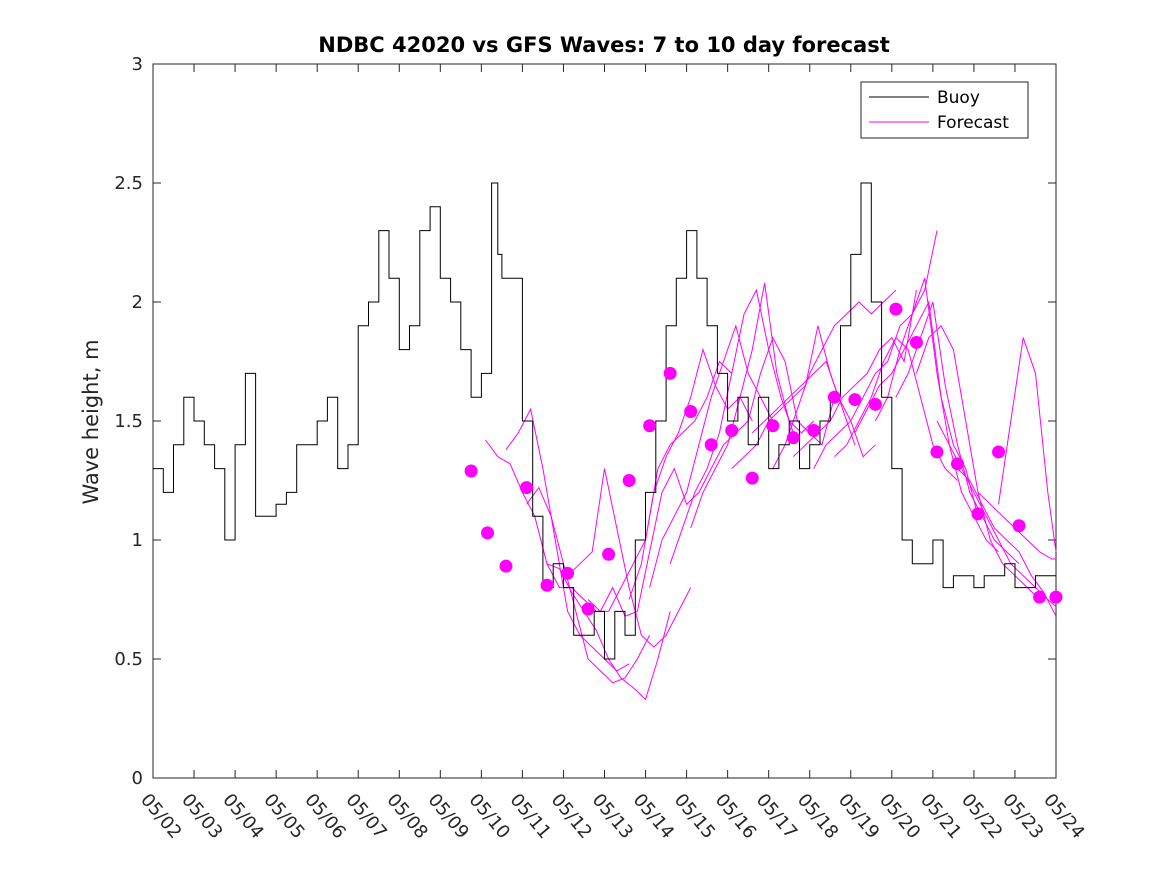 The height and width of the screenshot is (875, 1167). I want to click on x-tick-label: 05/03, so click(201, 816).